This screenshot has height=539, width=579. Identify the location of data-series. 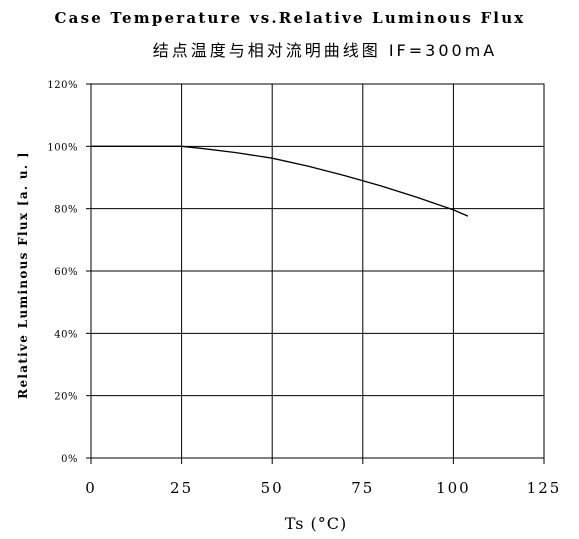
(280, 181).